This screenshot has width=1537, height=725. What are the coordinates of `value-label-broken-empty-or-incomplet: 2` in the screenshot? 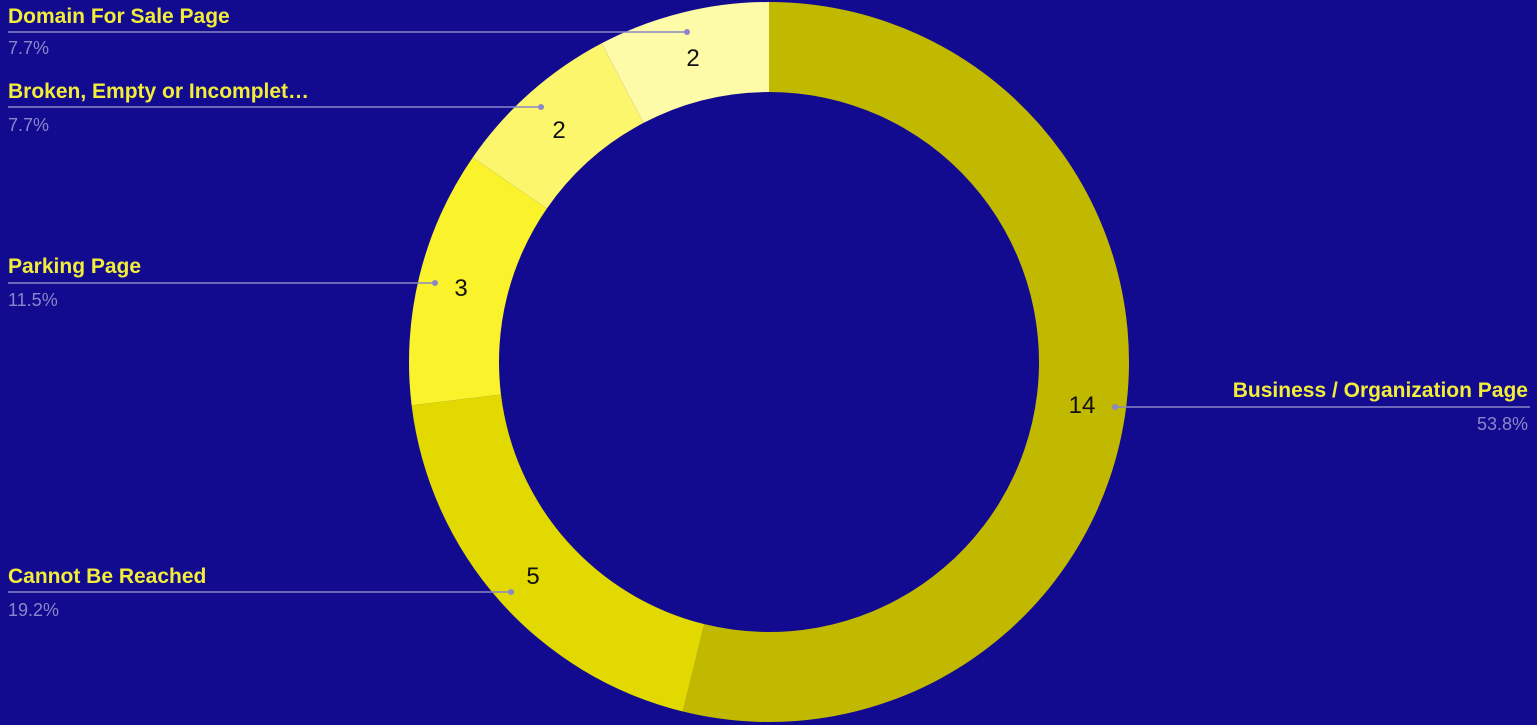 It's located at (558, 130).